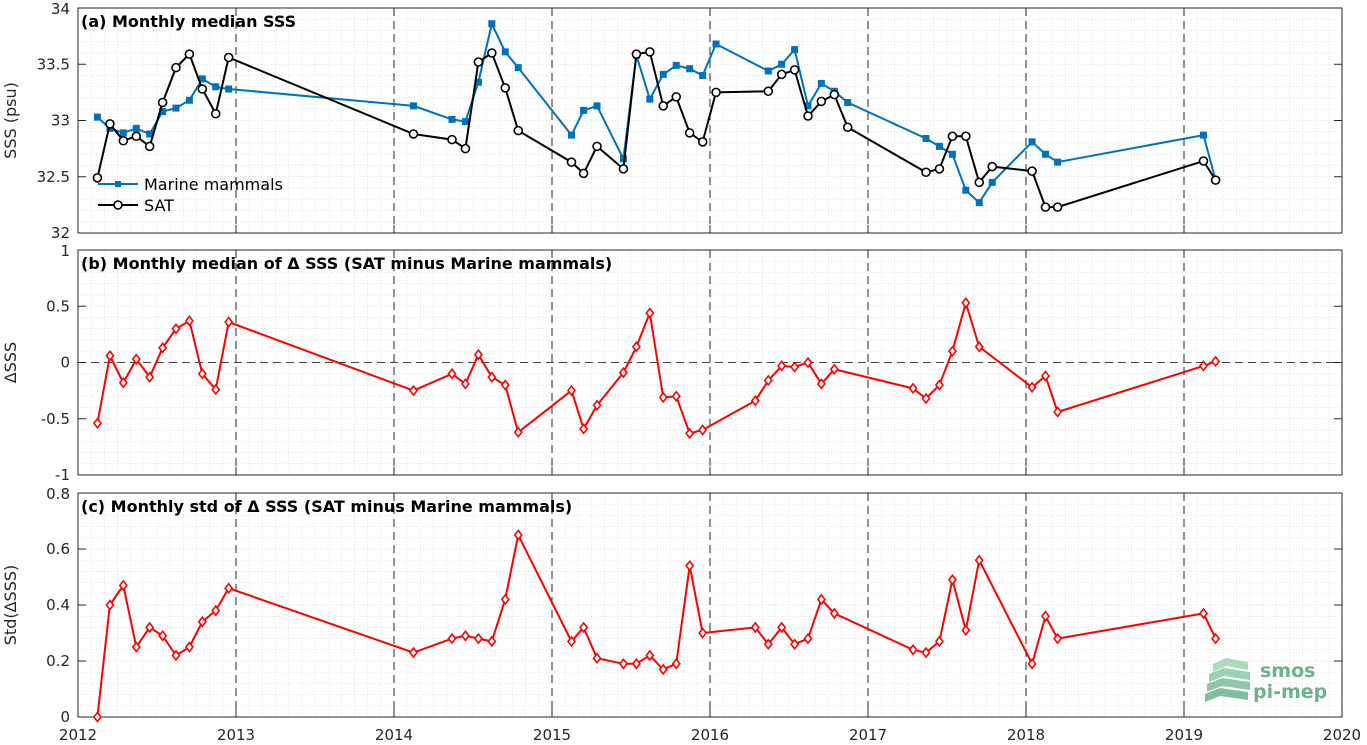 The width and height of the screenshot is (1367, 745). I want to click on y-tick-label: 1, so click(65, 251).